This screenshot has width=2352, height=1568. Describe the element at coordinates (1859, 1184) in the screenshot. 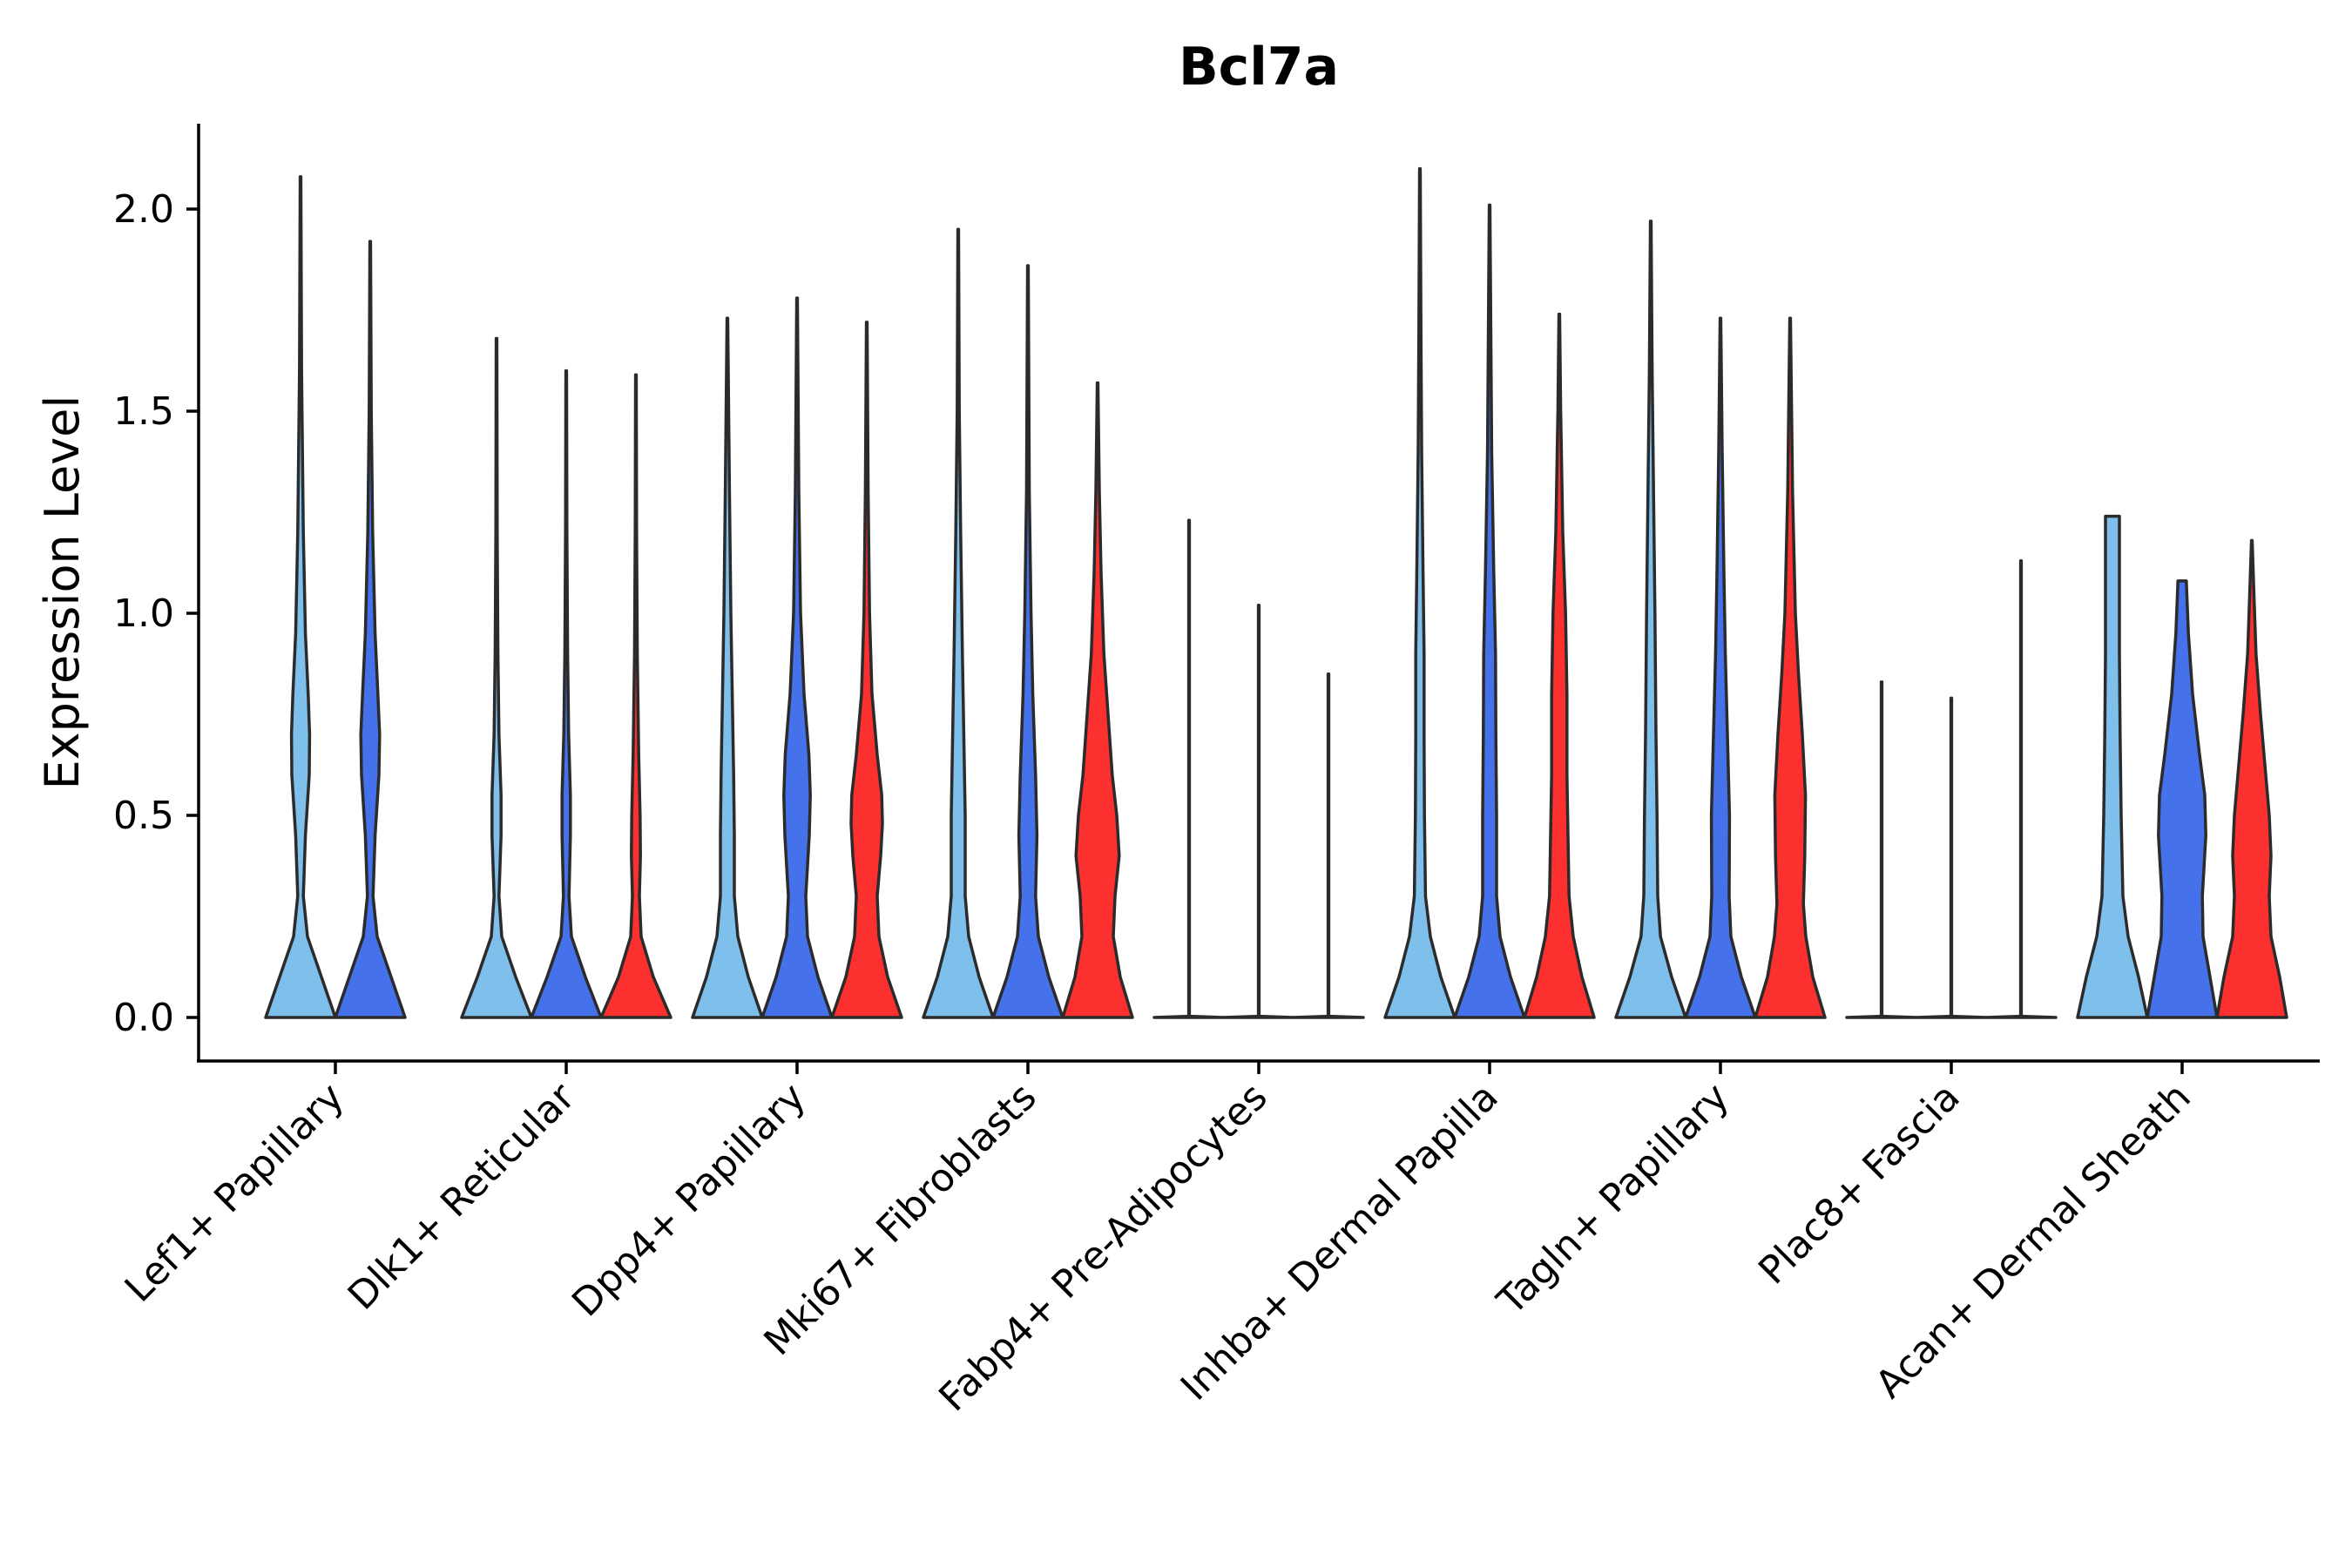

I see `x-tick-label: Plac8+ Fascia` at that location.